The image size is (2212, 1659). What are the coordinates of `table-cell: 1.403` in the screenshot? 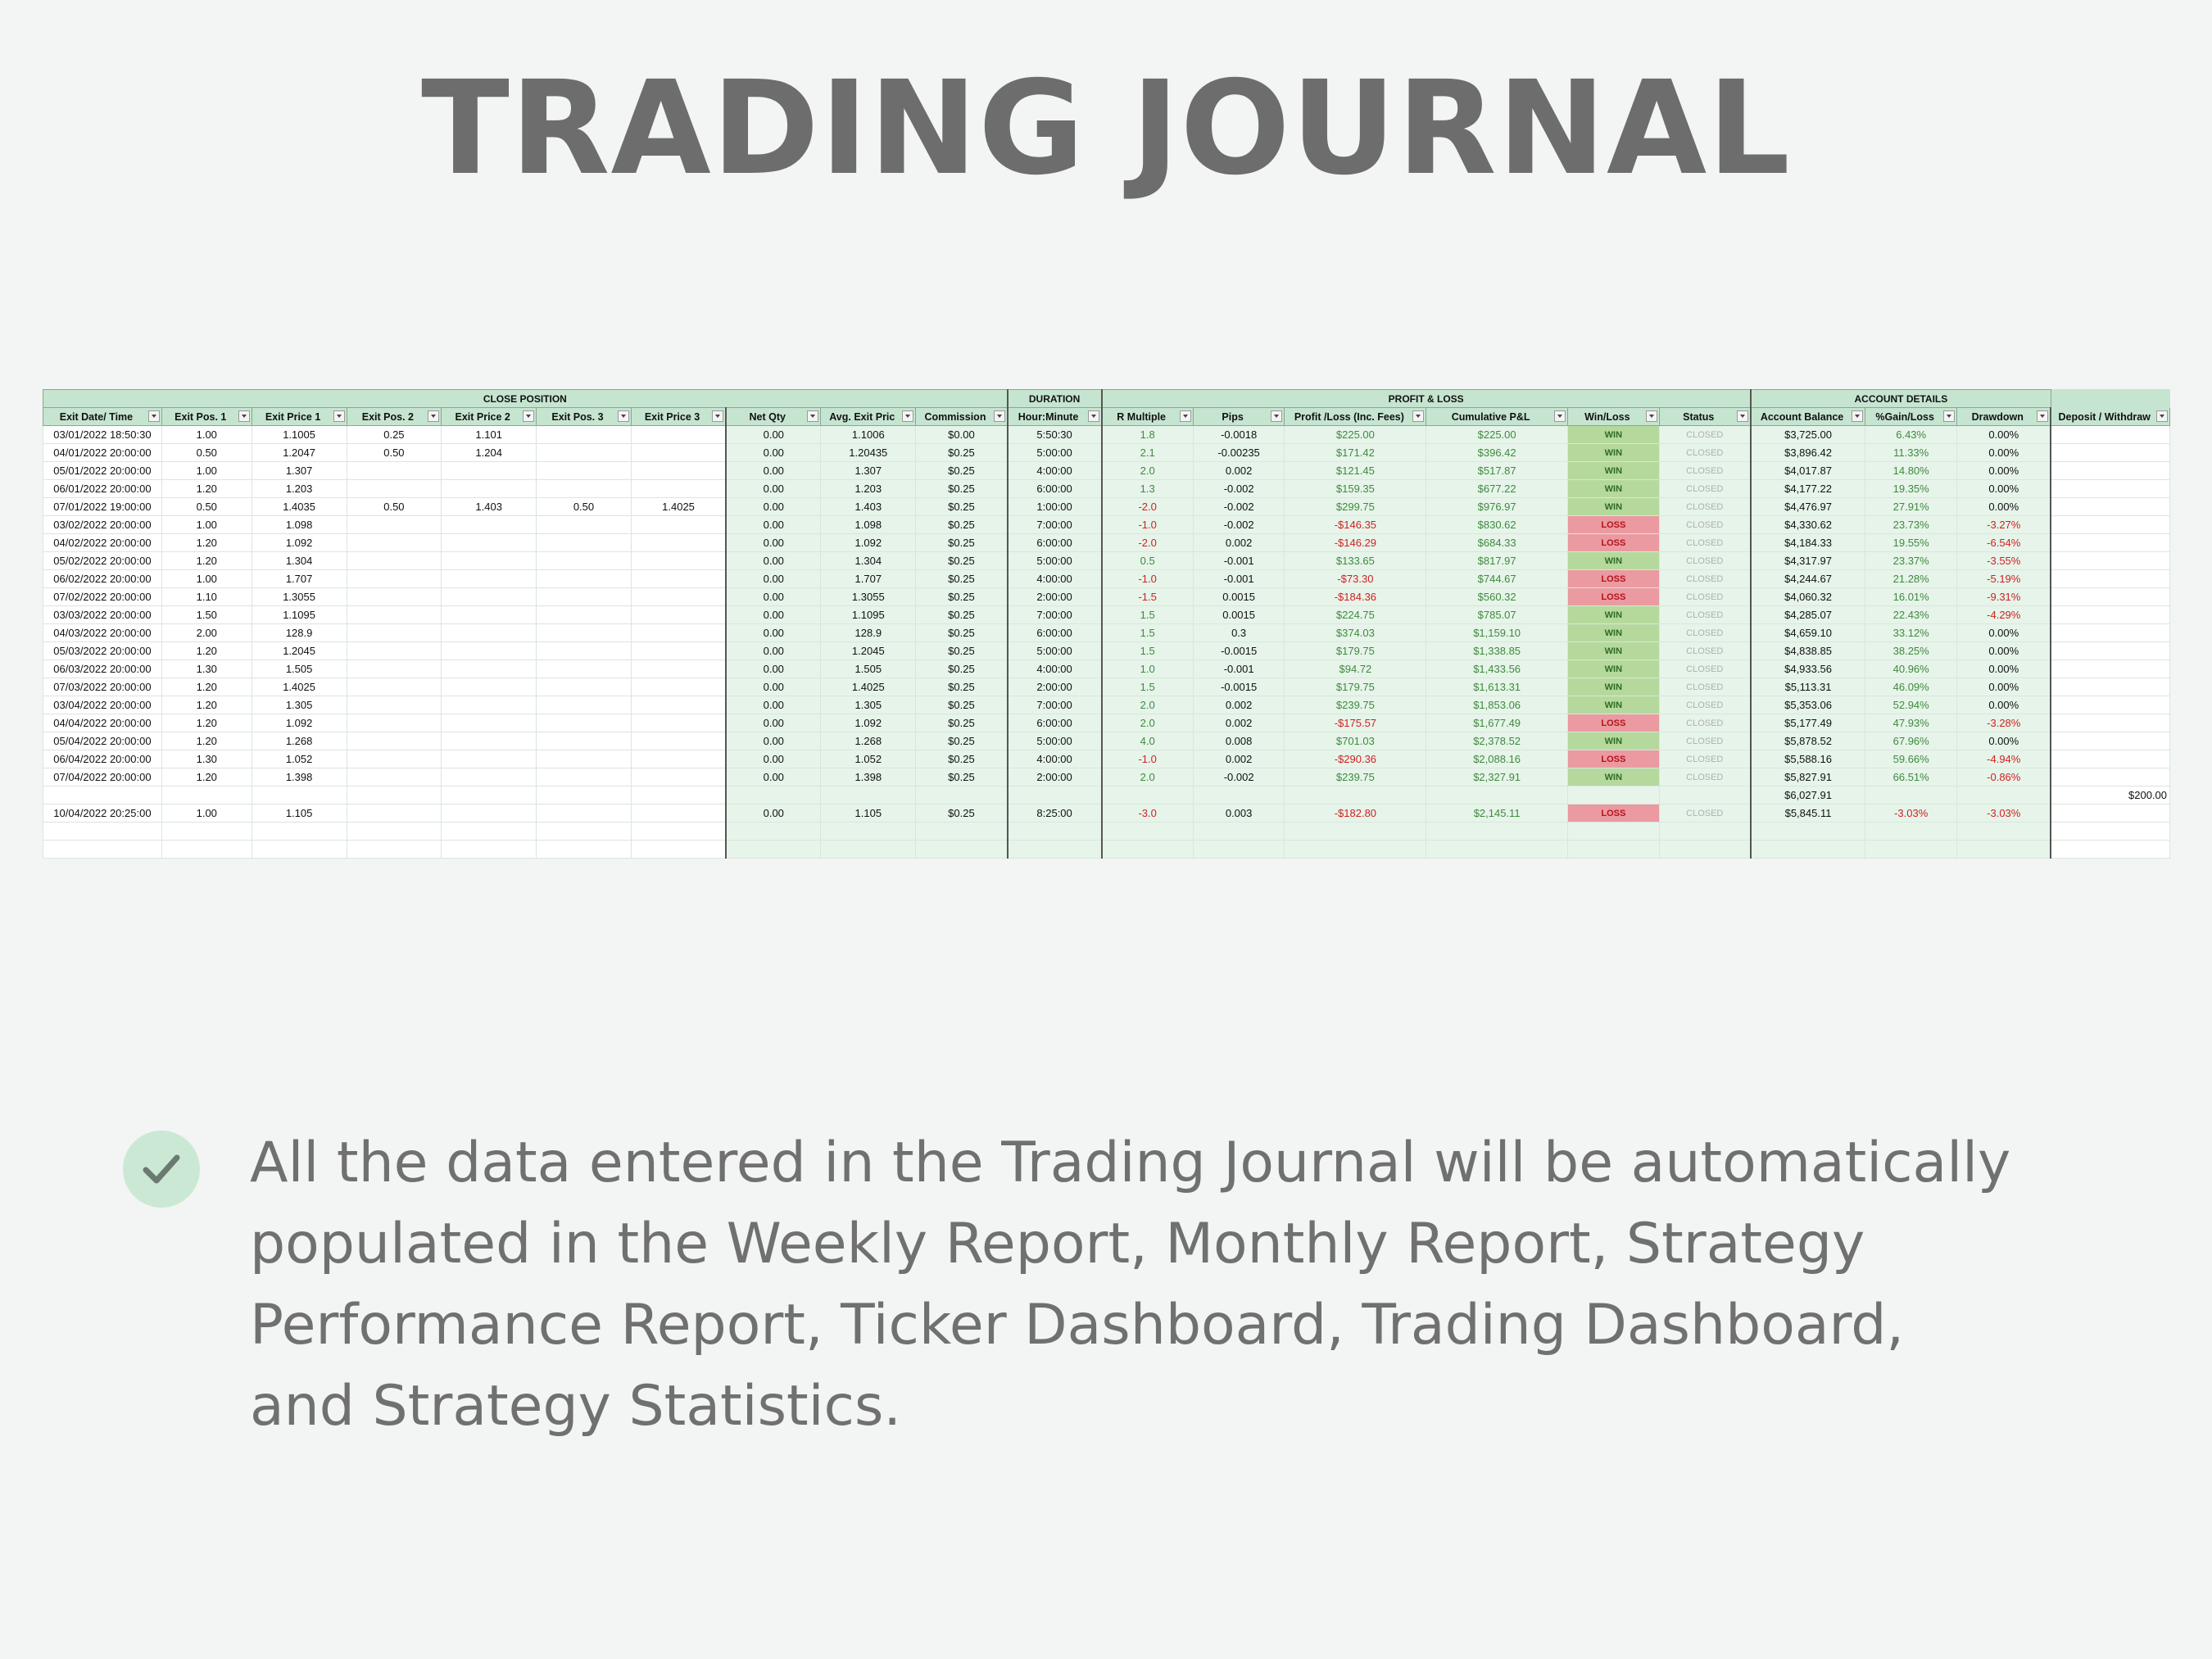 It's located at (489, 506).